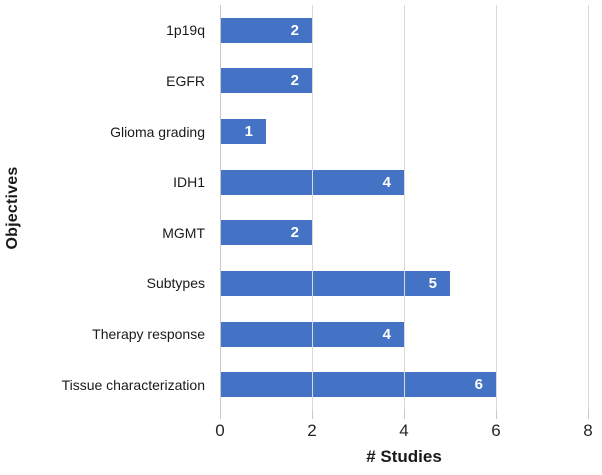 The width and height of the screenshot is (602, 475). What do you see at coordinates (220, 207) in the screenshot?
I see `axis-line-zero` at bounding box center [220, 207].